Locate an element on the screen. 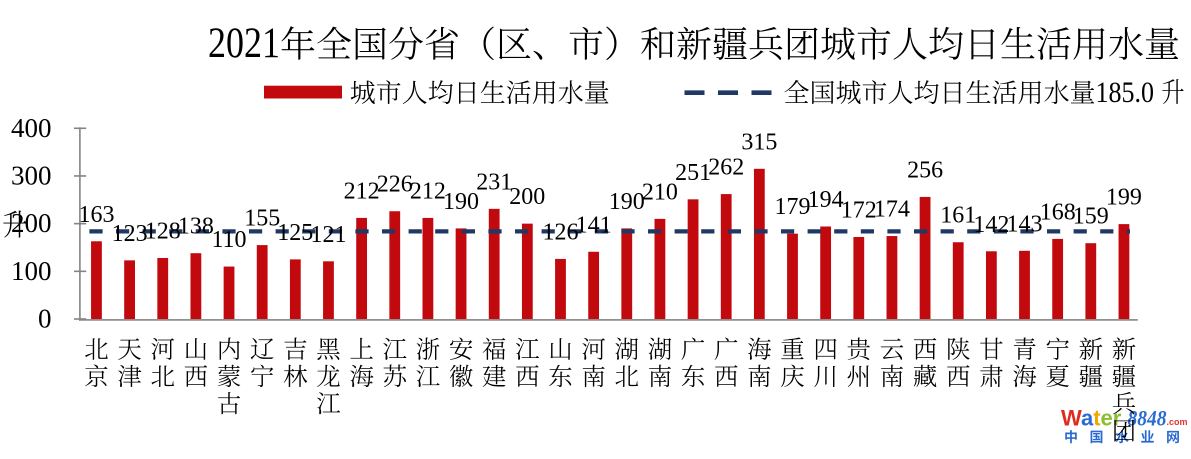 The width and height of the screenshot is (1191, 459). svg-text: 199 is located at coordinates (1124, 198).